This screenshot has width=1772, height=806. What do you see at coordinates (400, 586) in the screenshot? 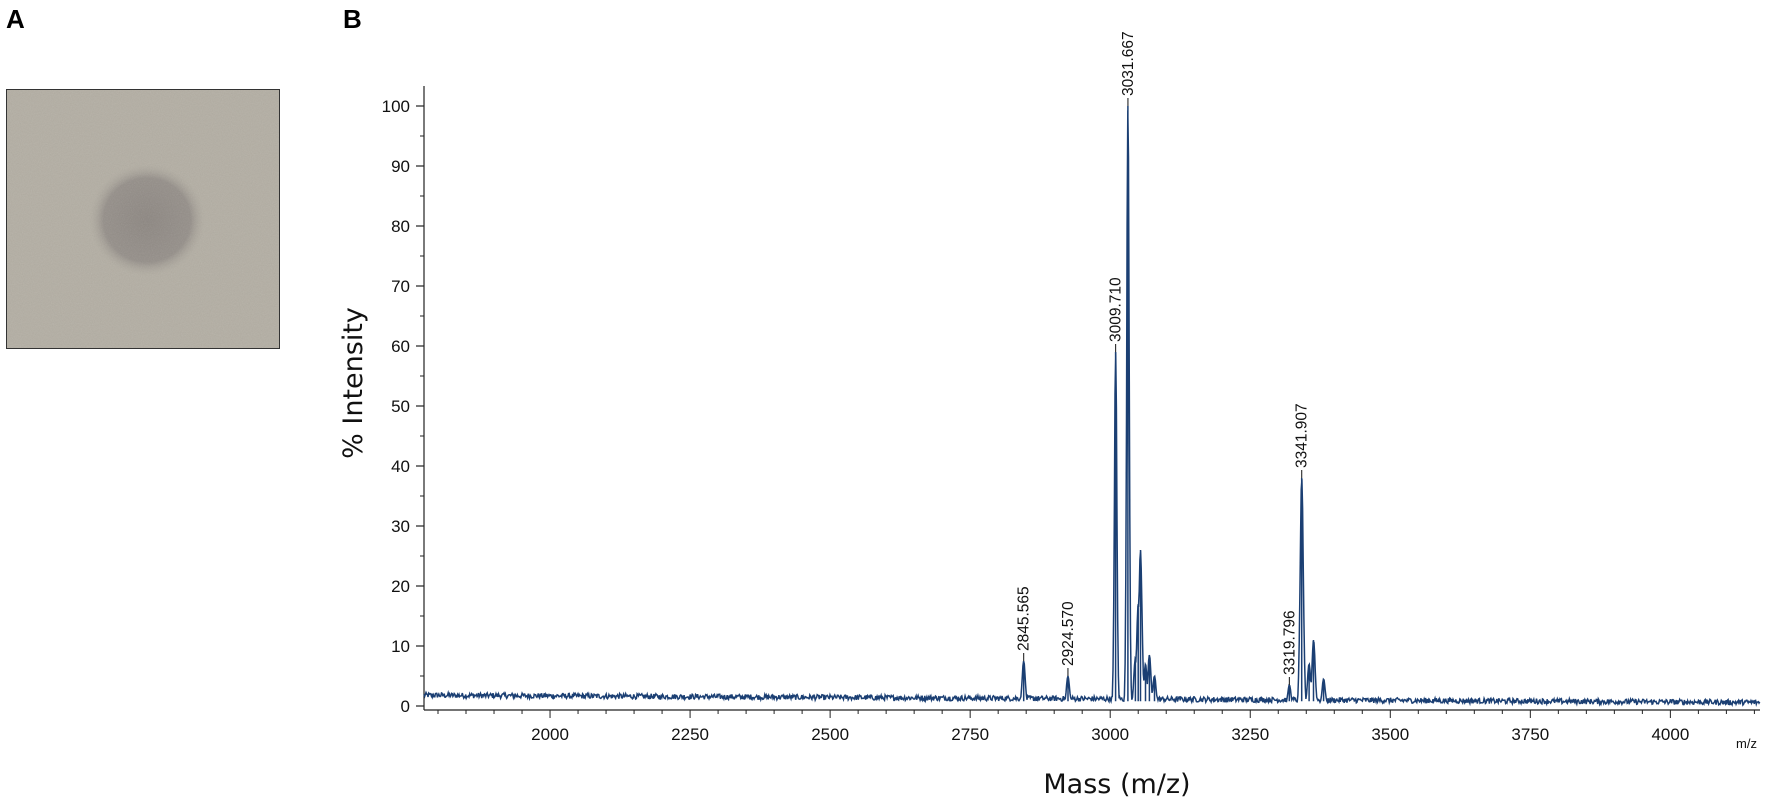
I see `y-tick-label: 20` at bounding box center [400, 586].